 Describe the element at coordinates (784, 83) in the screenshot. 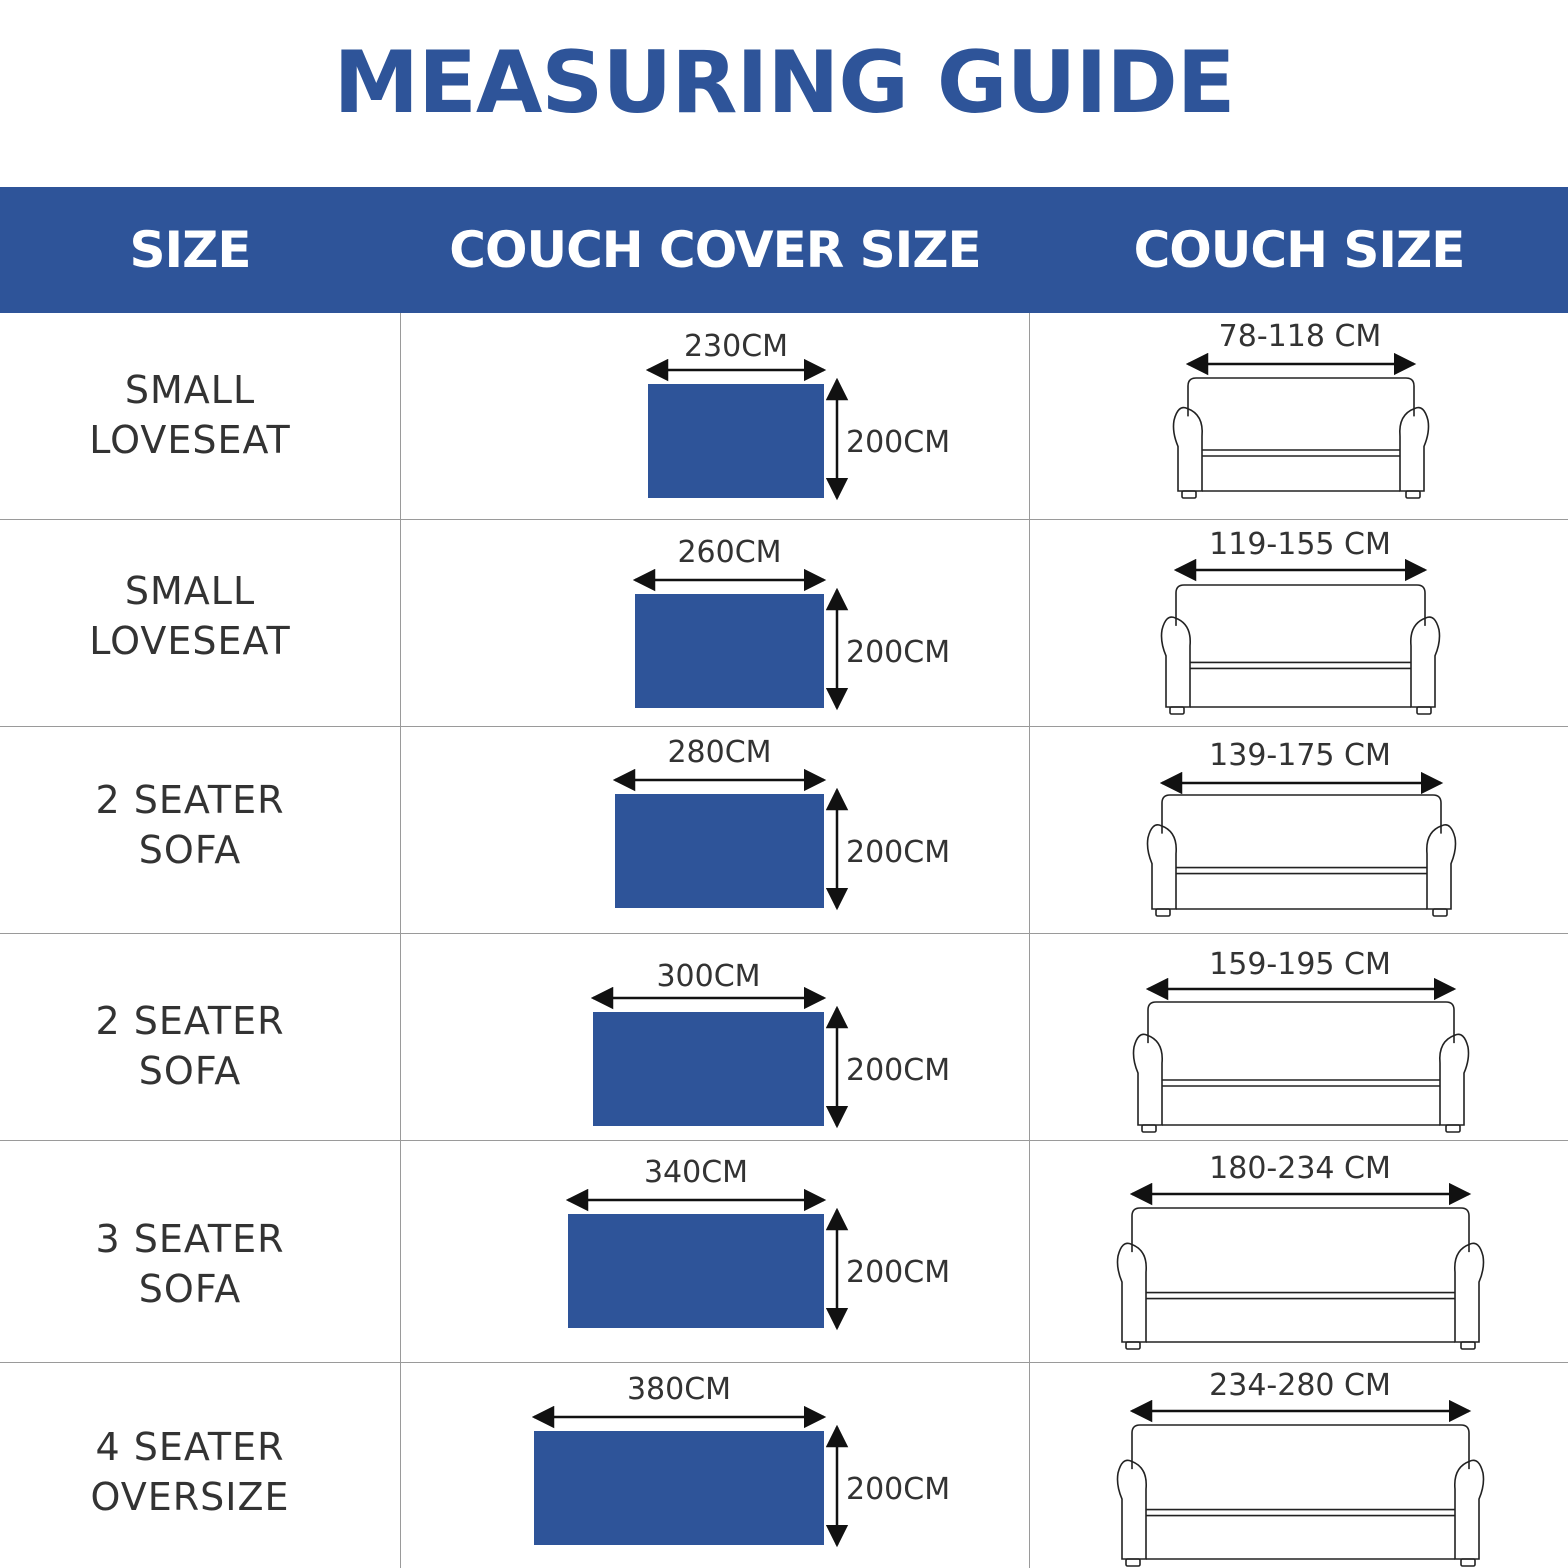

I see `page-title: MEASURING GUIDE` at that location.